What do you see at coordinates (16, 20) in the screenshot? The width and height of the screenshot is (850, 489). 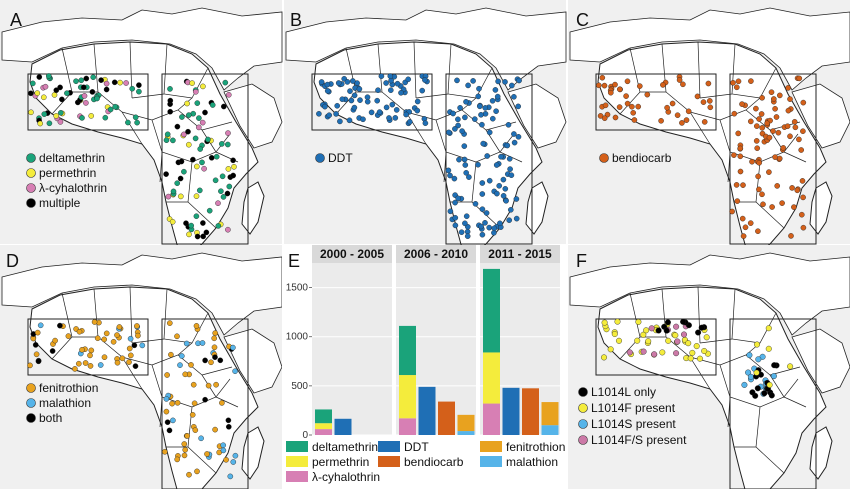 I see `panel-letter-a: A` at bounding box center [16, 20].